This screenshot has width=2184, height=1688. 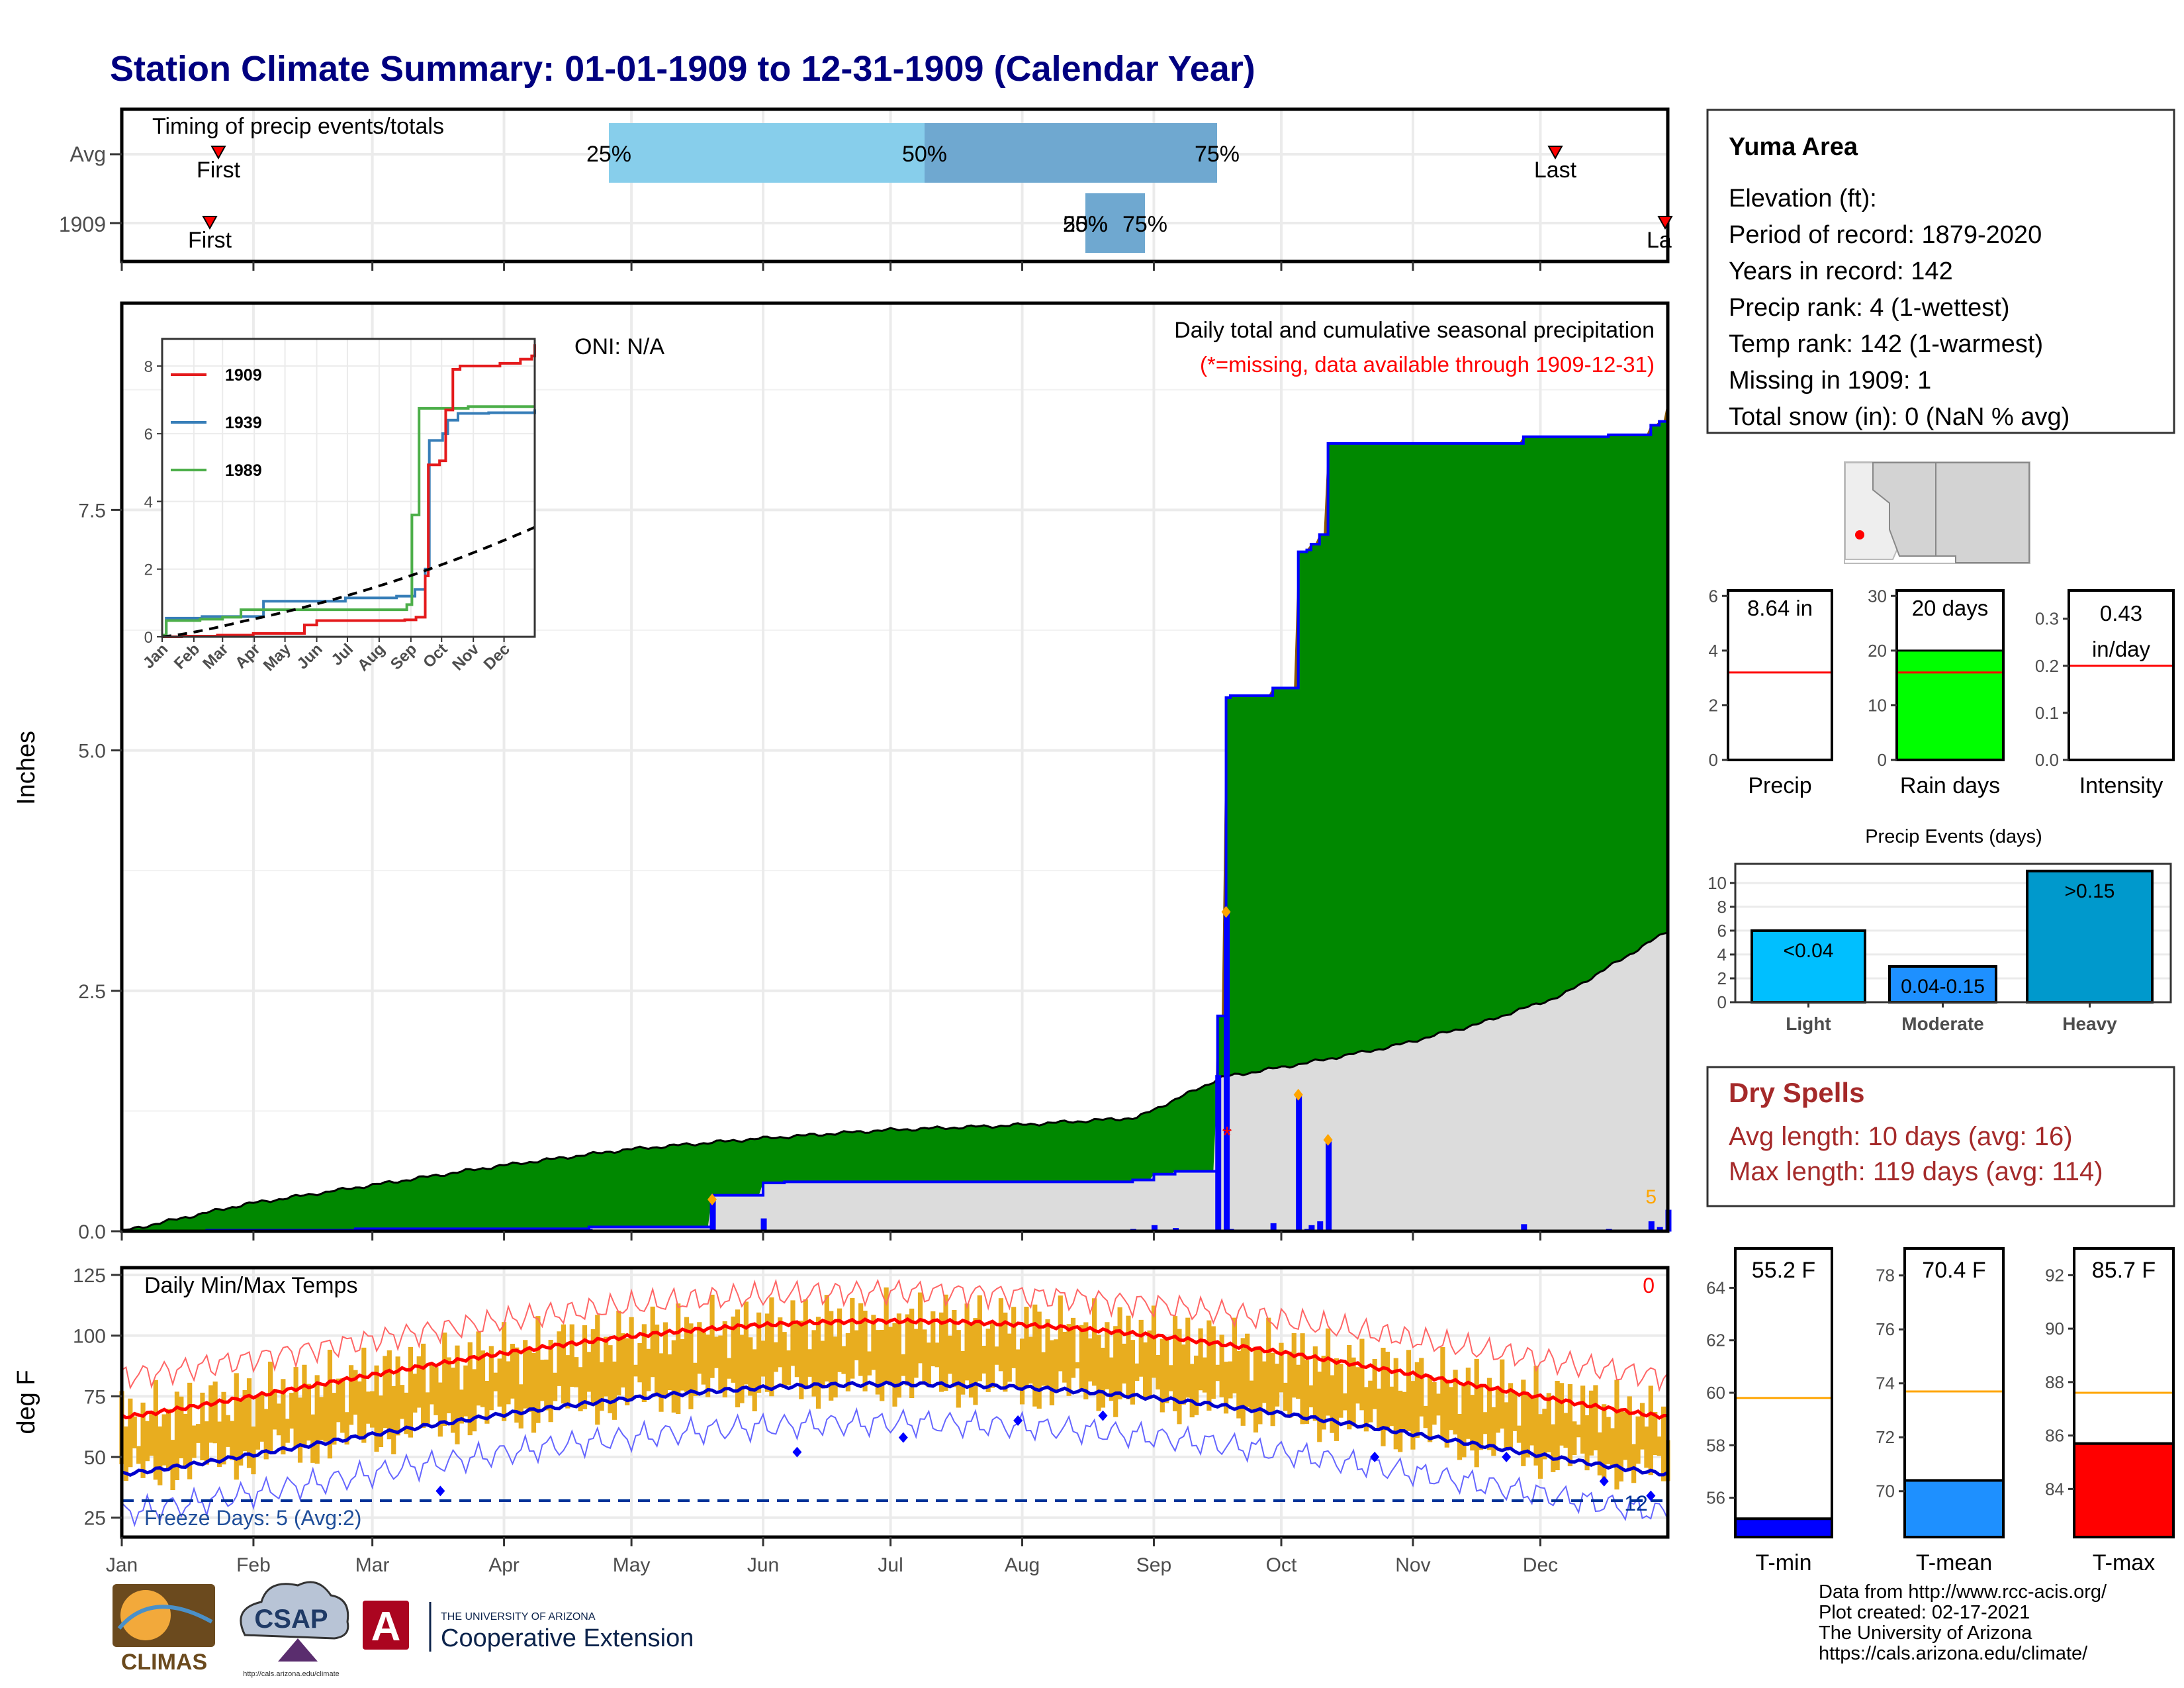 What do you see at coordinates (1713, 705) in the screenshot?
I see `summary-y-tick: 2` at bounding box center [1713, 705].